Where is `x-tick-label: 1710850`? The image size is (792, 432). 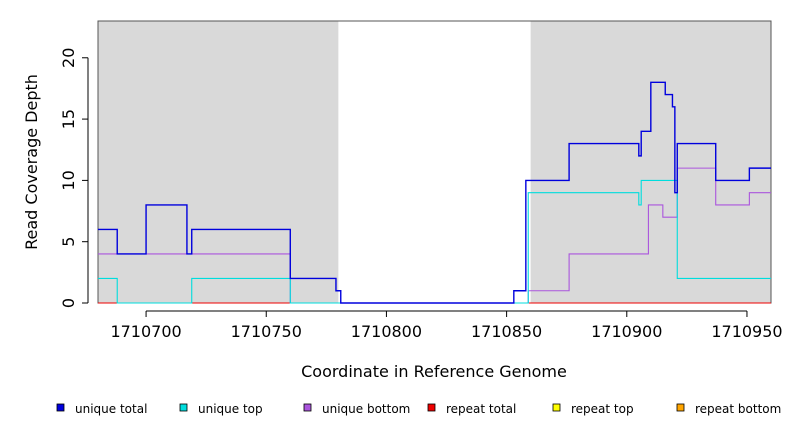
x-tick-label: 1710850 is located at coordinates (506, 331).